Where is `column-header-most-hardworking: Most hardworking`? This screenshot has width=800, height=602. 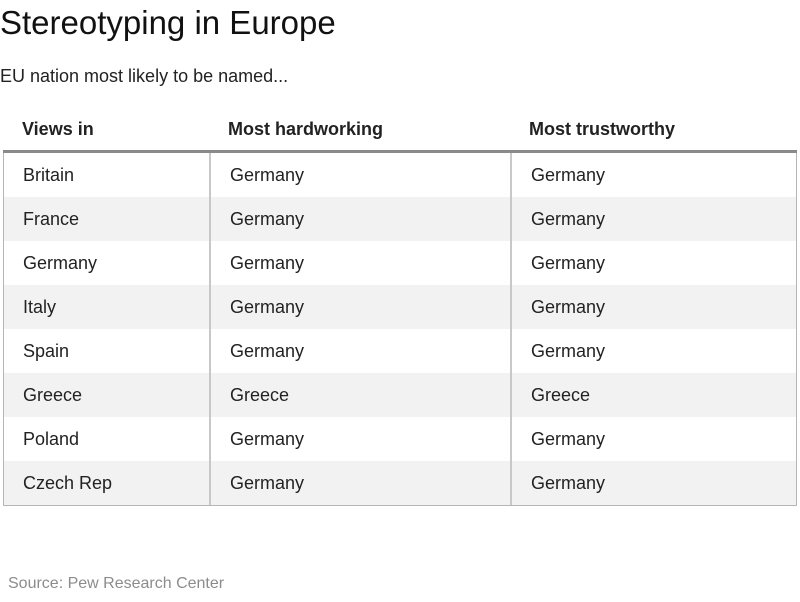 column-header-most-hardworking: Most hardworking is located at coordinates (306, 129).